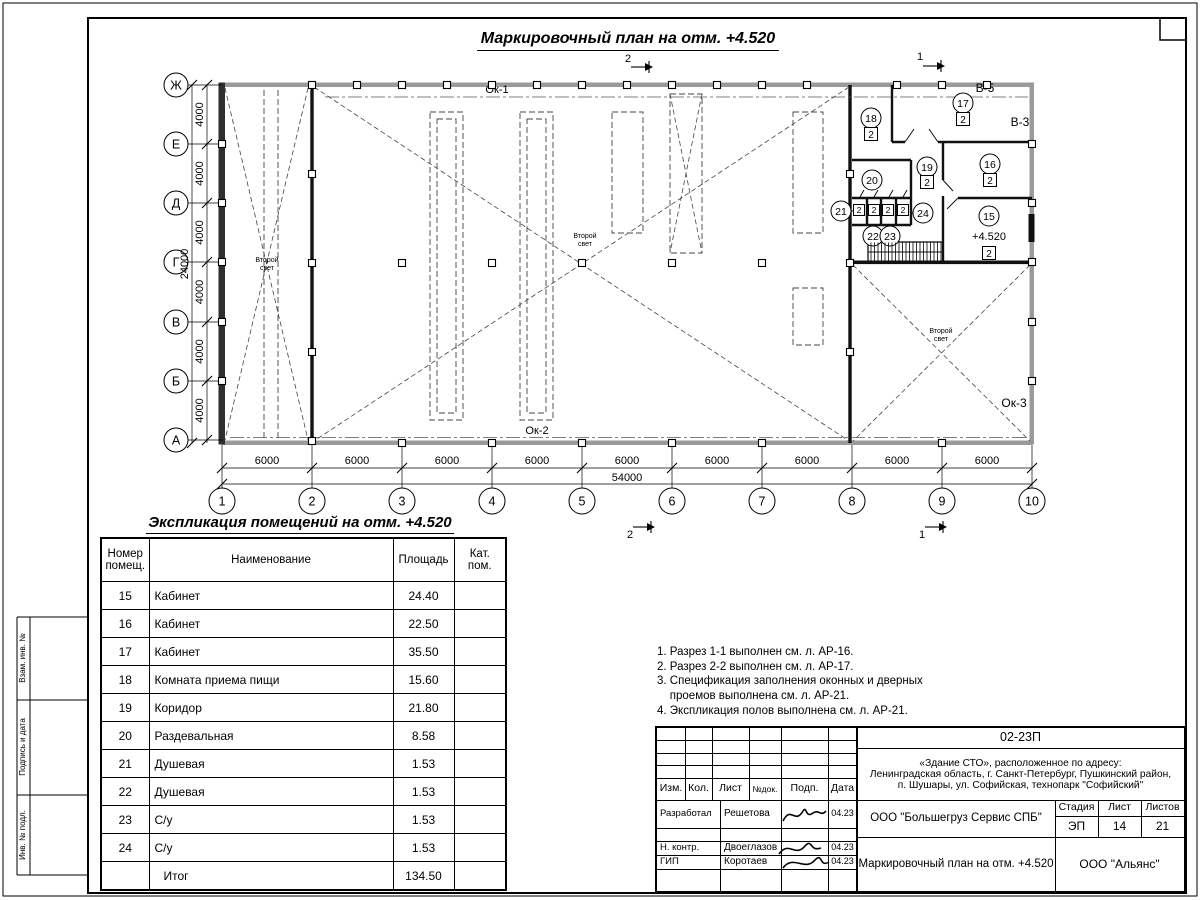  I want to click on page-title-text: Маркировочный план на отм. +4.520, so click(628, 40).